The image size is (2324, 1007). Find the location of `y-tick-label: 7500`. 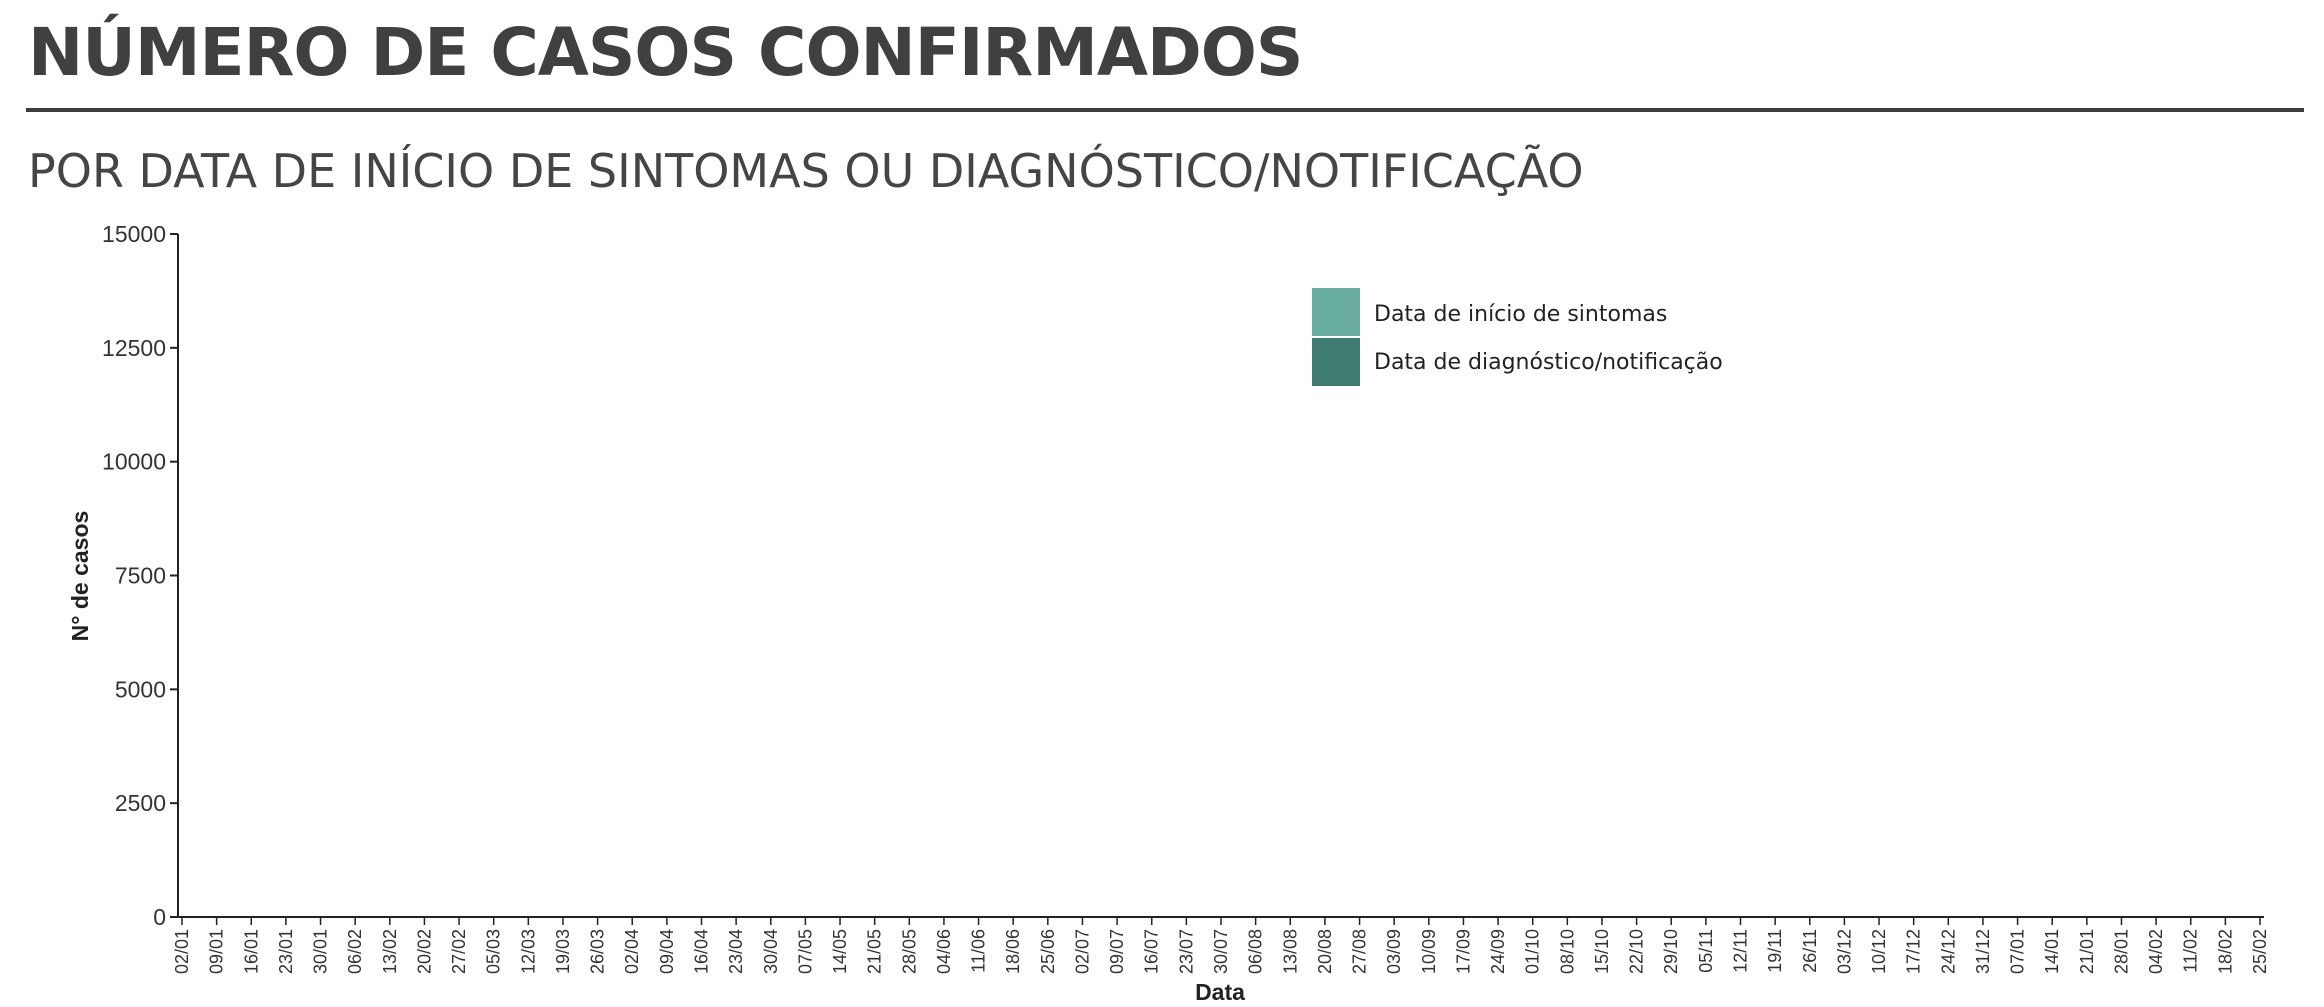

y-tick-label: 7500 is located at coordinates (140, 576).